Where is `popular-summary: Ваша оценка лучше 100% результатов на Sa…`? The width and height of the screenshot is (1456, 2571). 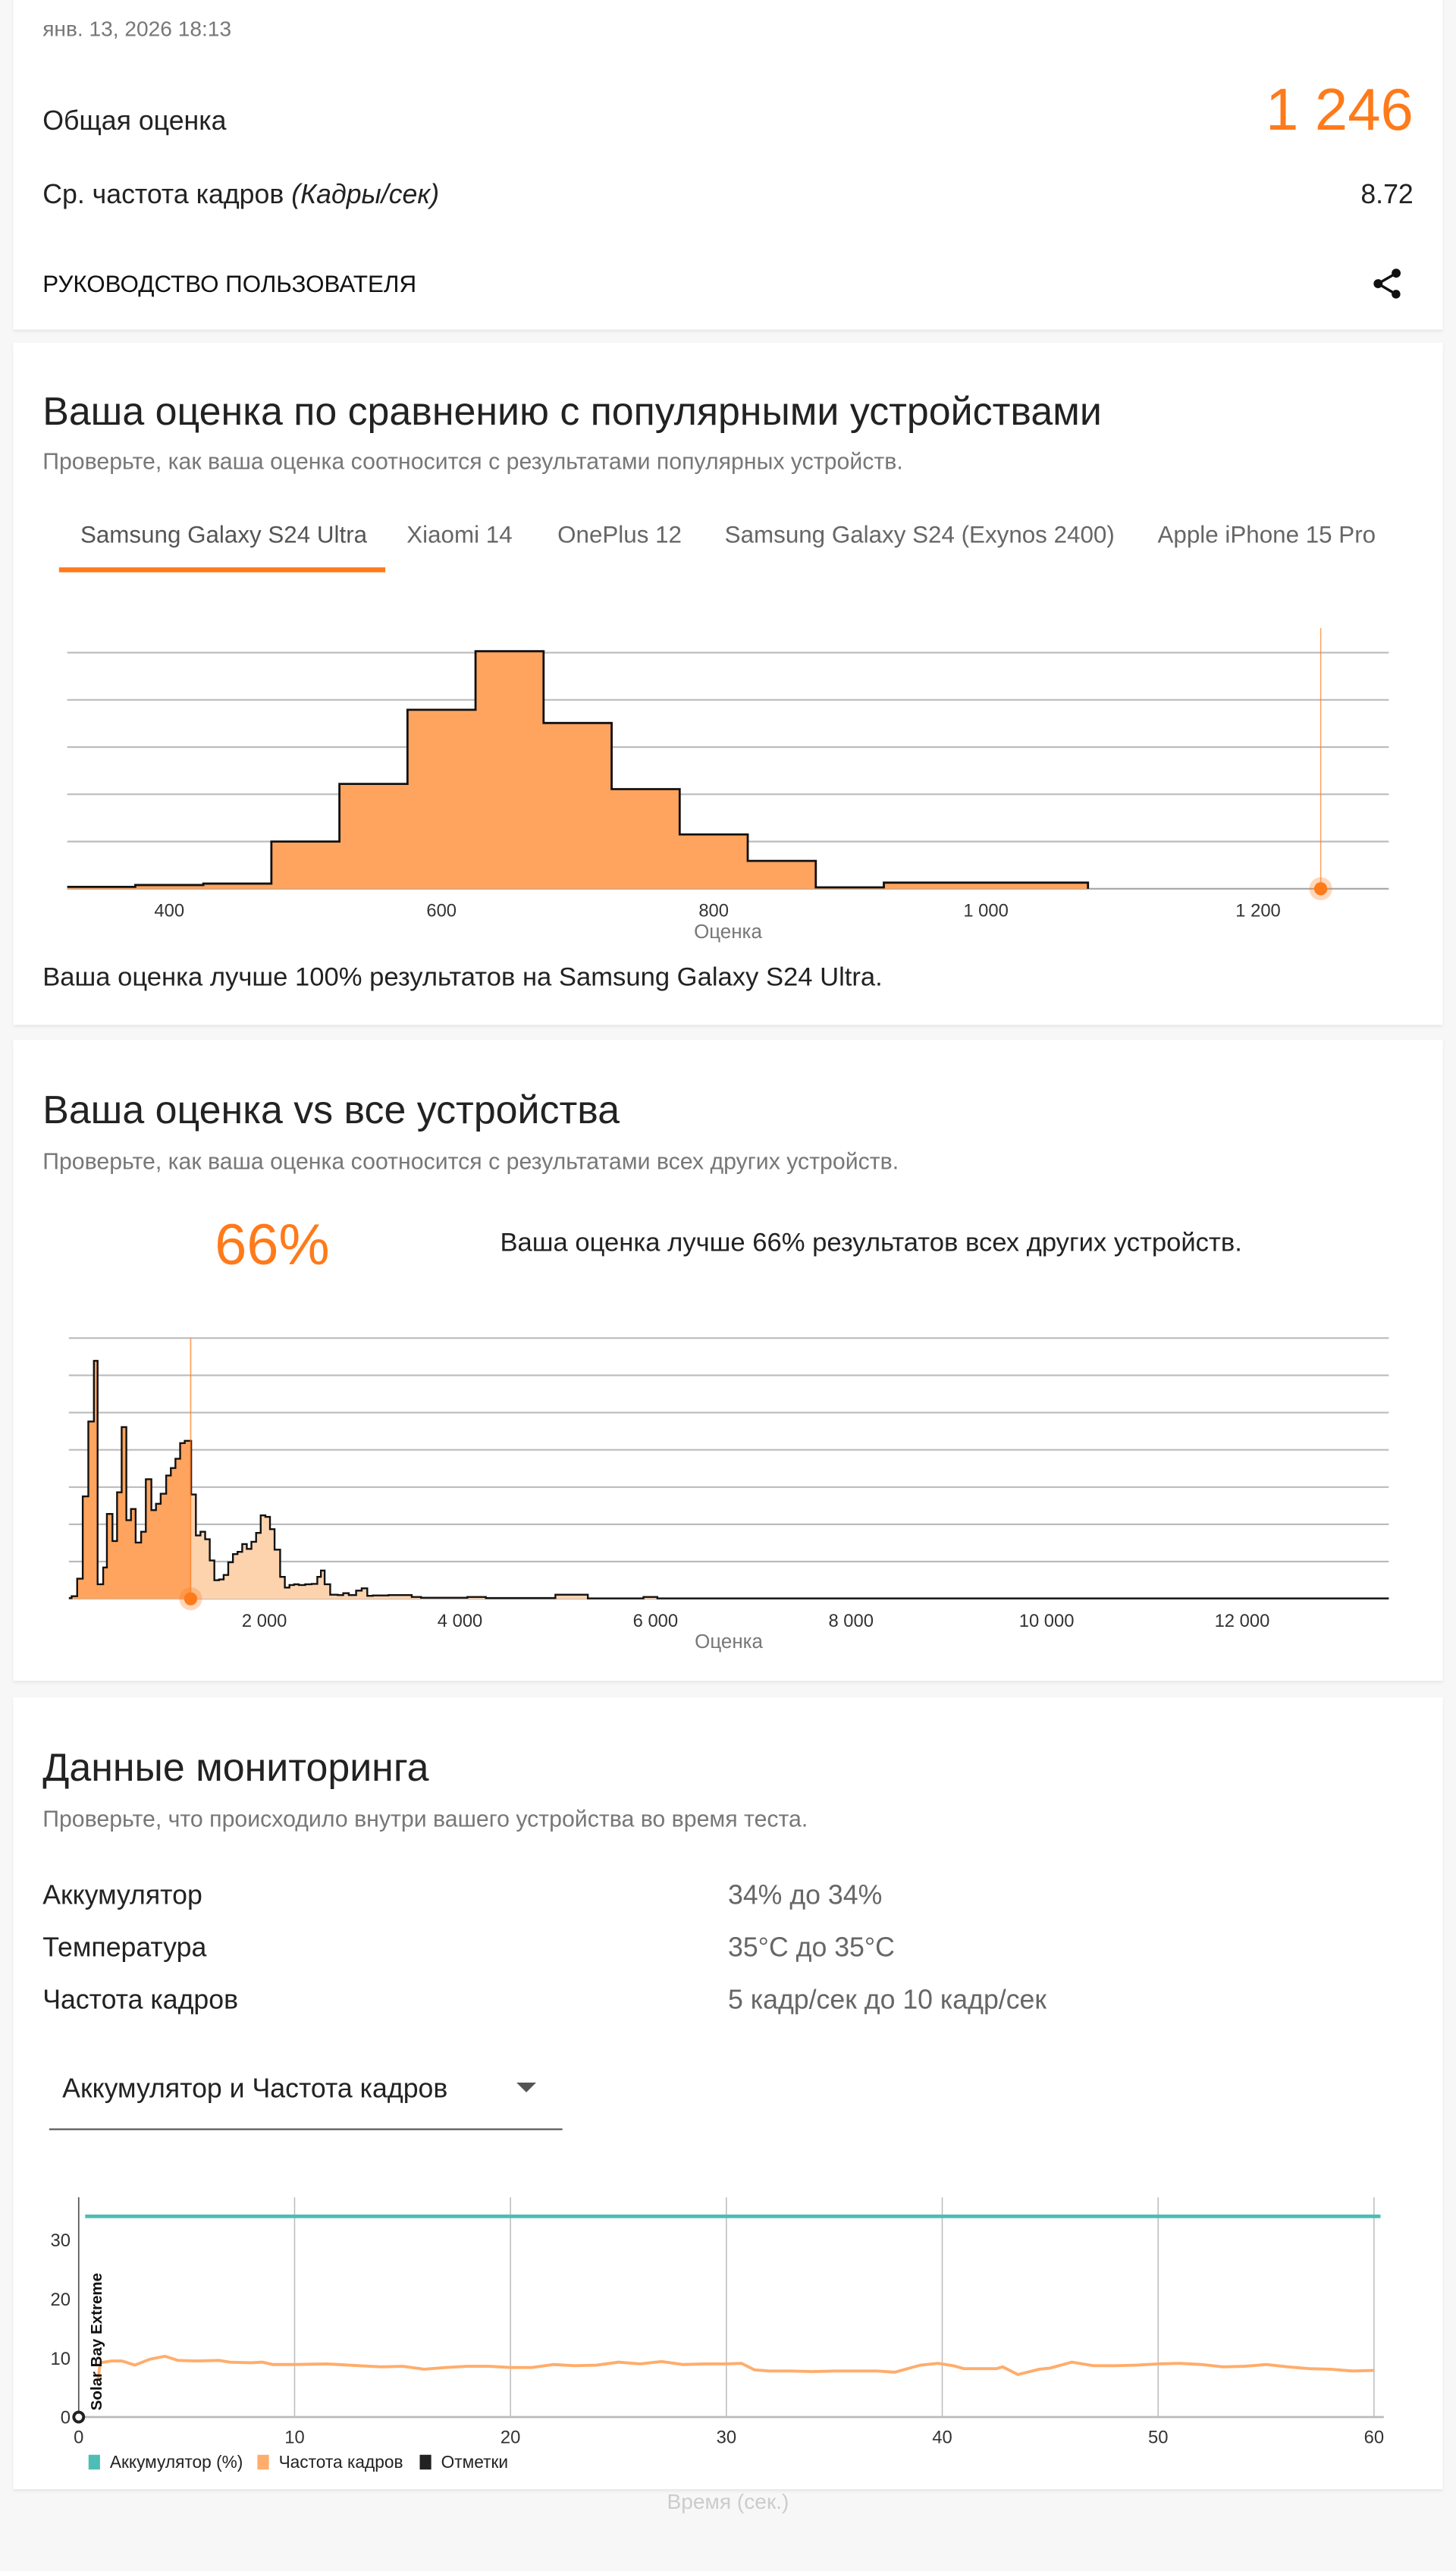
popular-summary: Ваша оценка лучше 100% результатов на Sa… is located at coordinates (462, 978).